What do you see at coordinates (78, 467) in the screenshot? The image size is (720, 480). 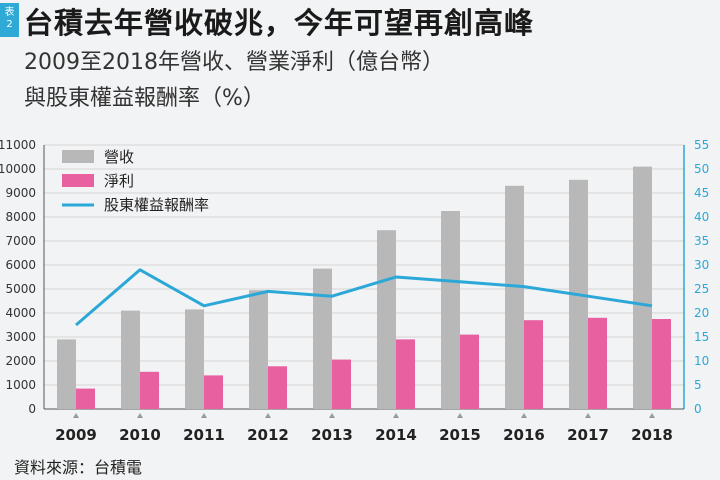 I see `source-note: 資料來源：台積電` at bounding box center [78, 467].